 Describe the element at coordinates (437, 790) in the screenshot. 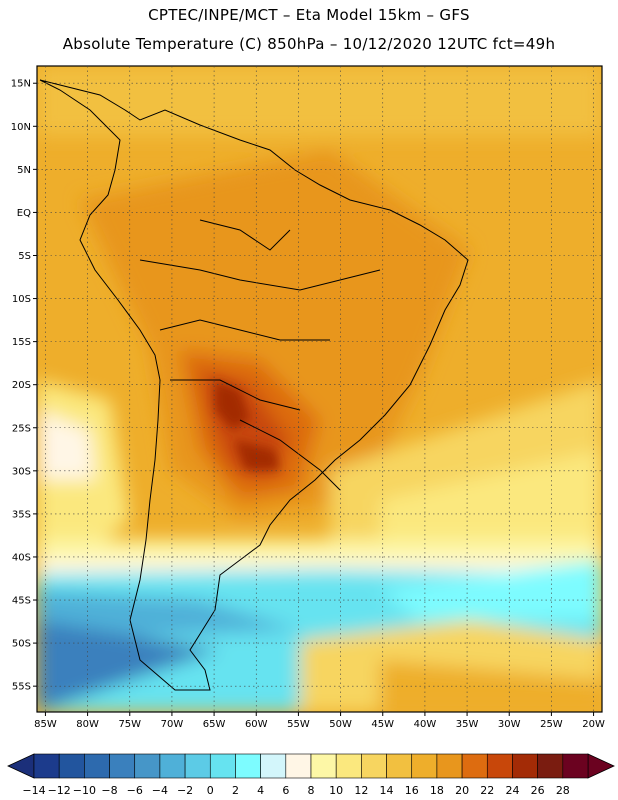

I see `colorbar-label: 18` at that location.